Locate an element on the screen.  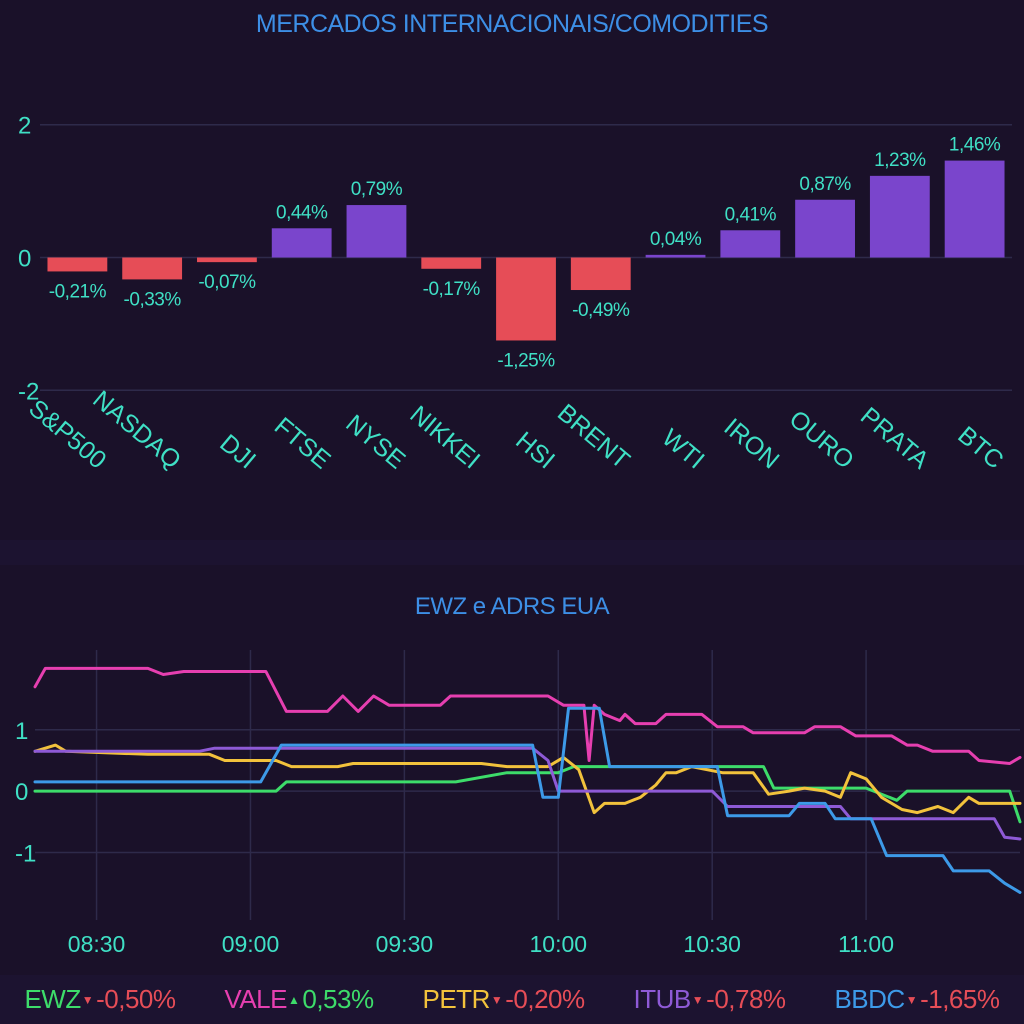
line-x-tick-label: 08:30 is located at coordinates (97, 944).